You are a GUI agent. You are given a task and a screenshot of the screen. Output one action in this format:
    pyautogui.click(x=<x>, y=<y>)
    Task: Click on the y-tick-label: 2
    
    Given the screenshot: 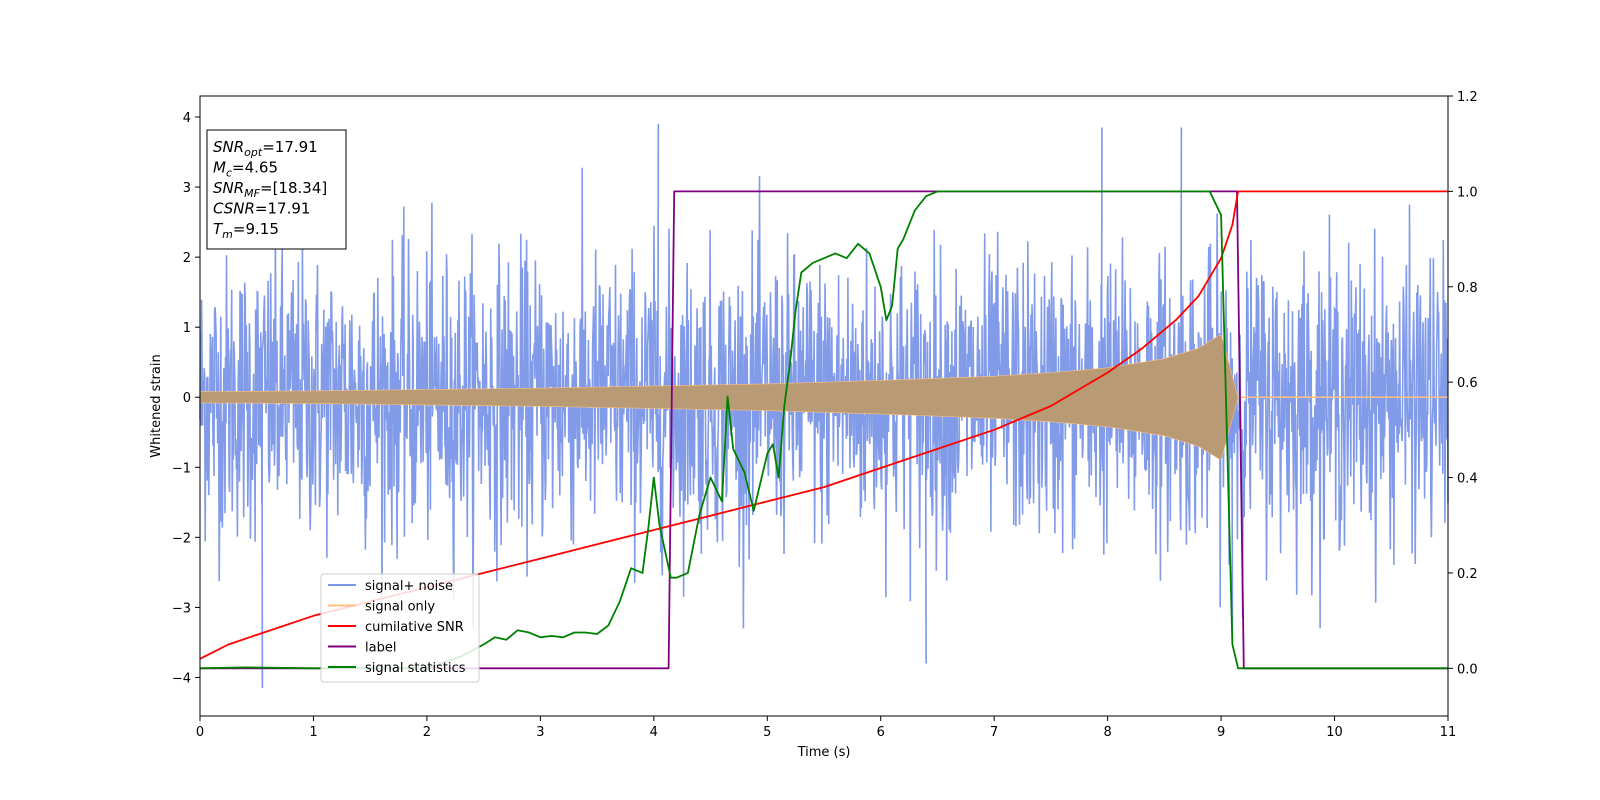 What is the action you would take?
    pyautogui.click(x=187, y=258)
    